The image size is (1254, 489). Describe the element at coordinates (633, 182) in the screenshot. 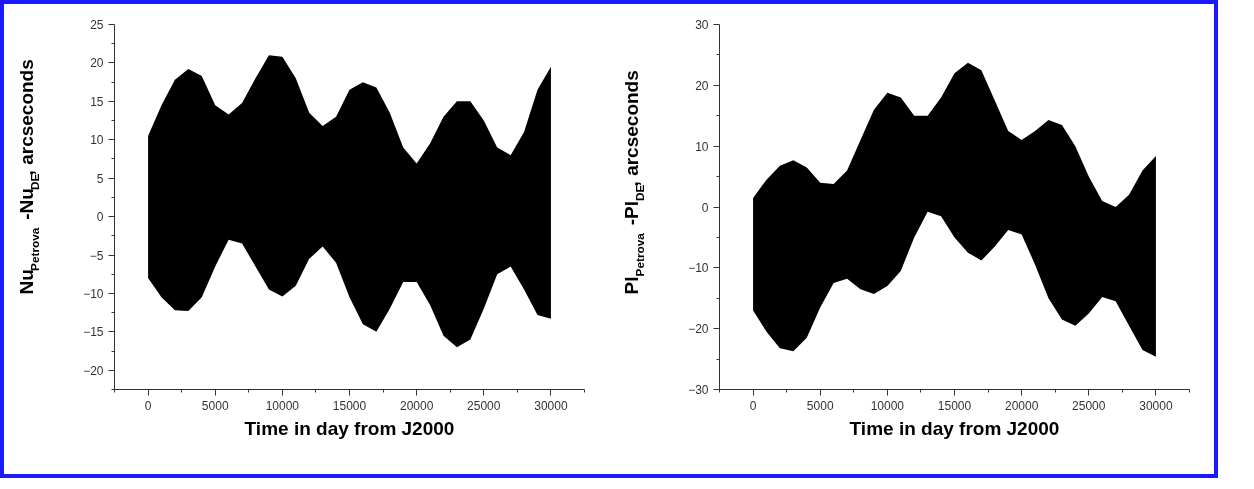

I see `y-axis-title: PlPetrova-PlDE, arcseconds` at that location.